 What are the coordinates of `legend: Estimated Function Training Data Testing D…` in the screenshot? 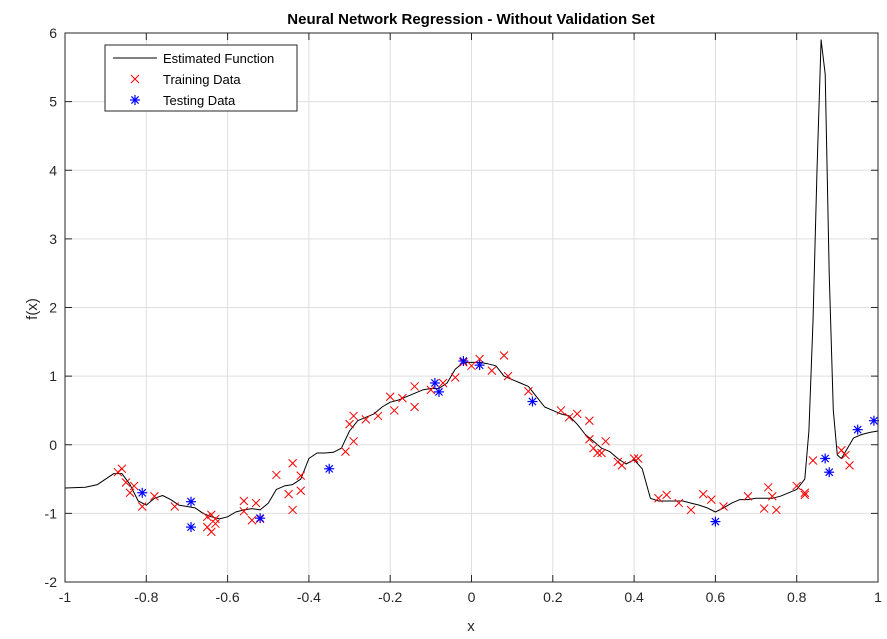 It's located at (201, 78).